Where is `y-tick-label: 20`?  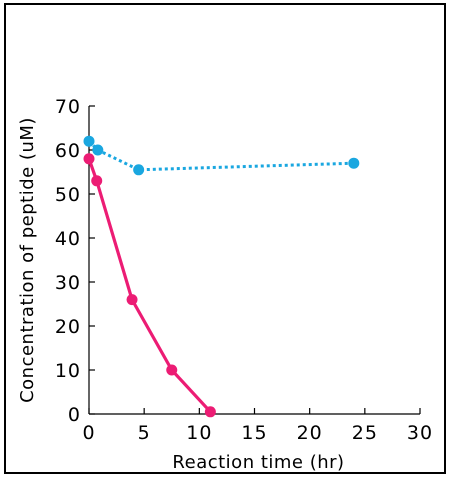
y-tick-label: 20 is located at coordinates (68, 327).